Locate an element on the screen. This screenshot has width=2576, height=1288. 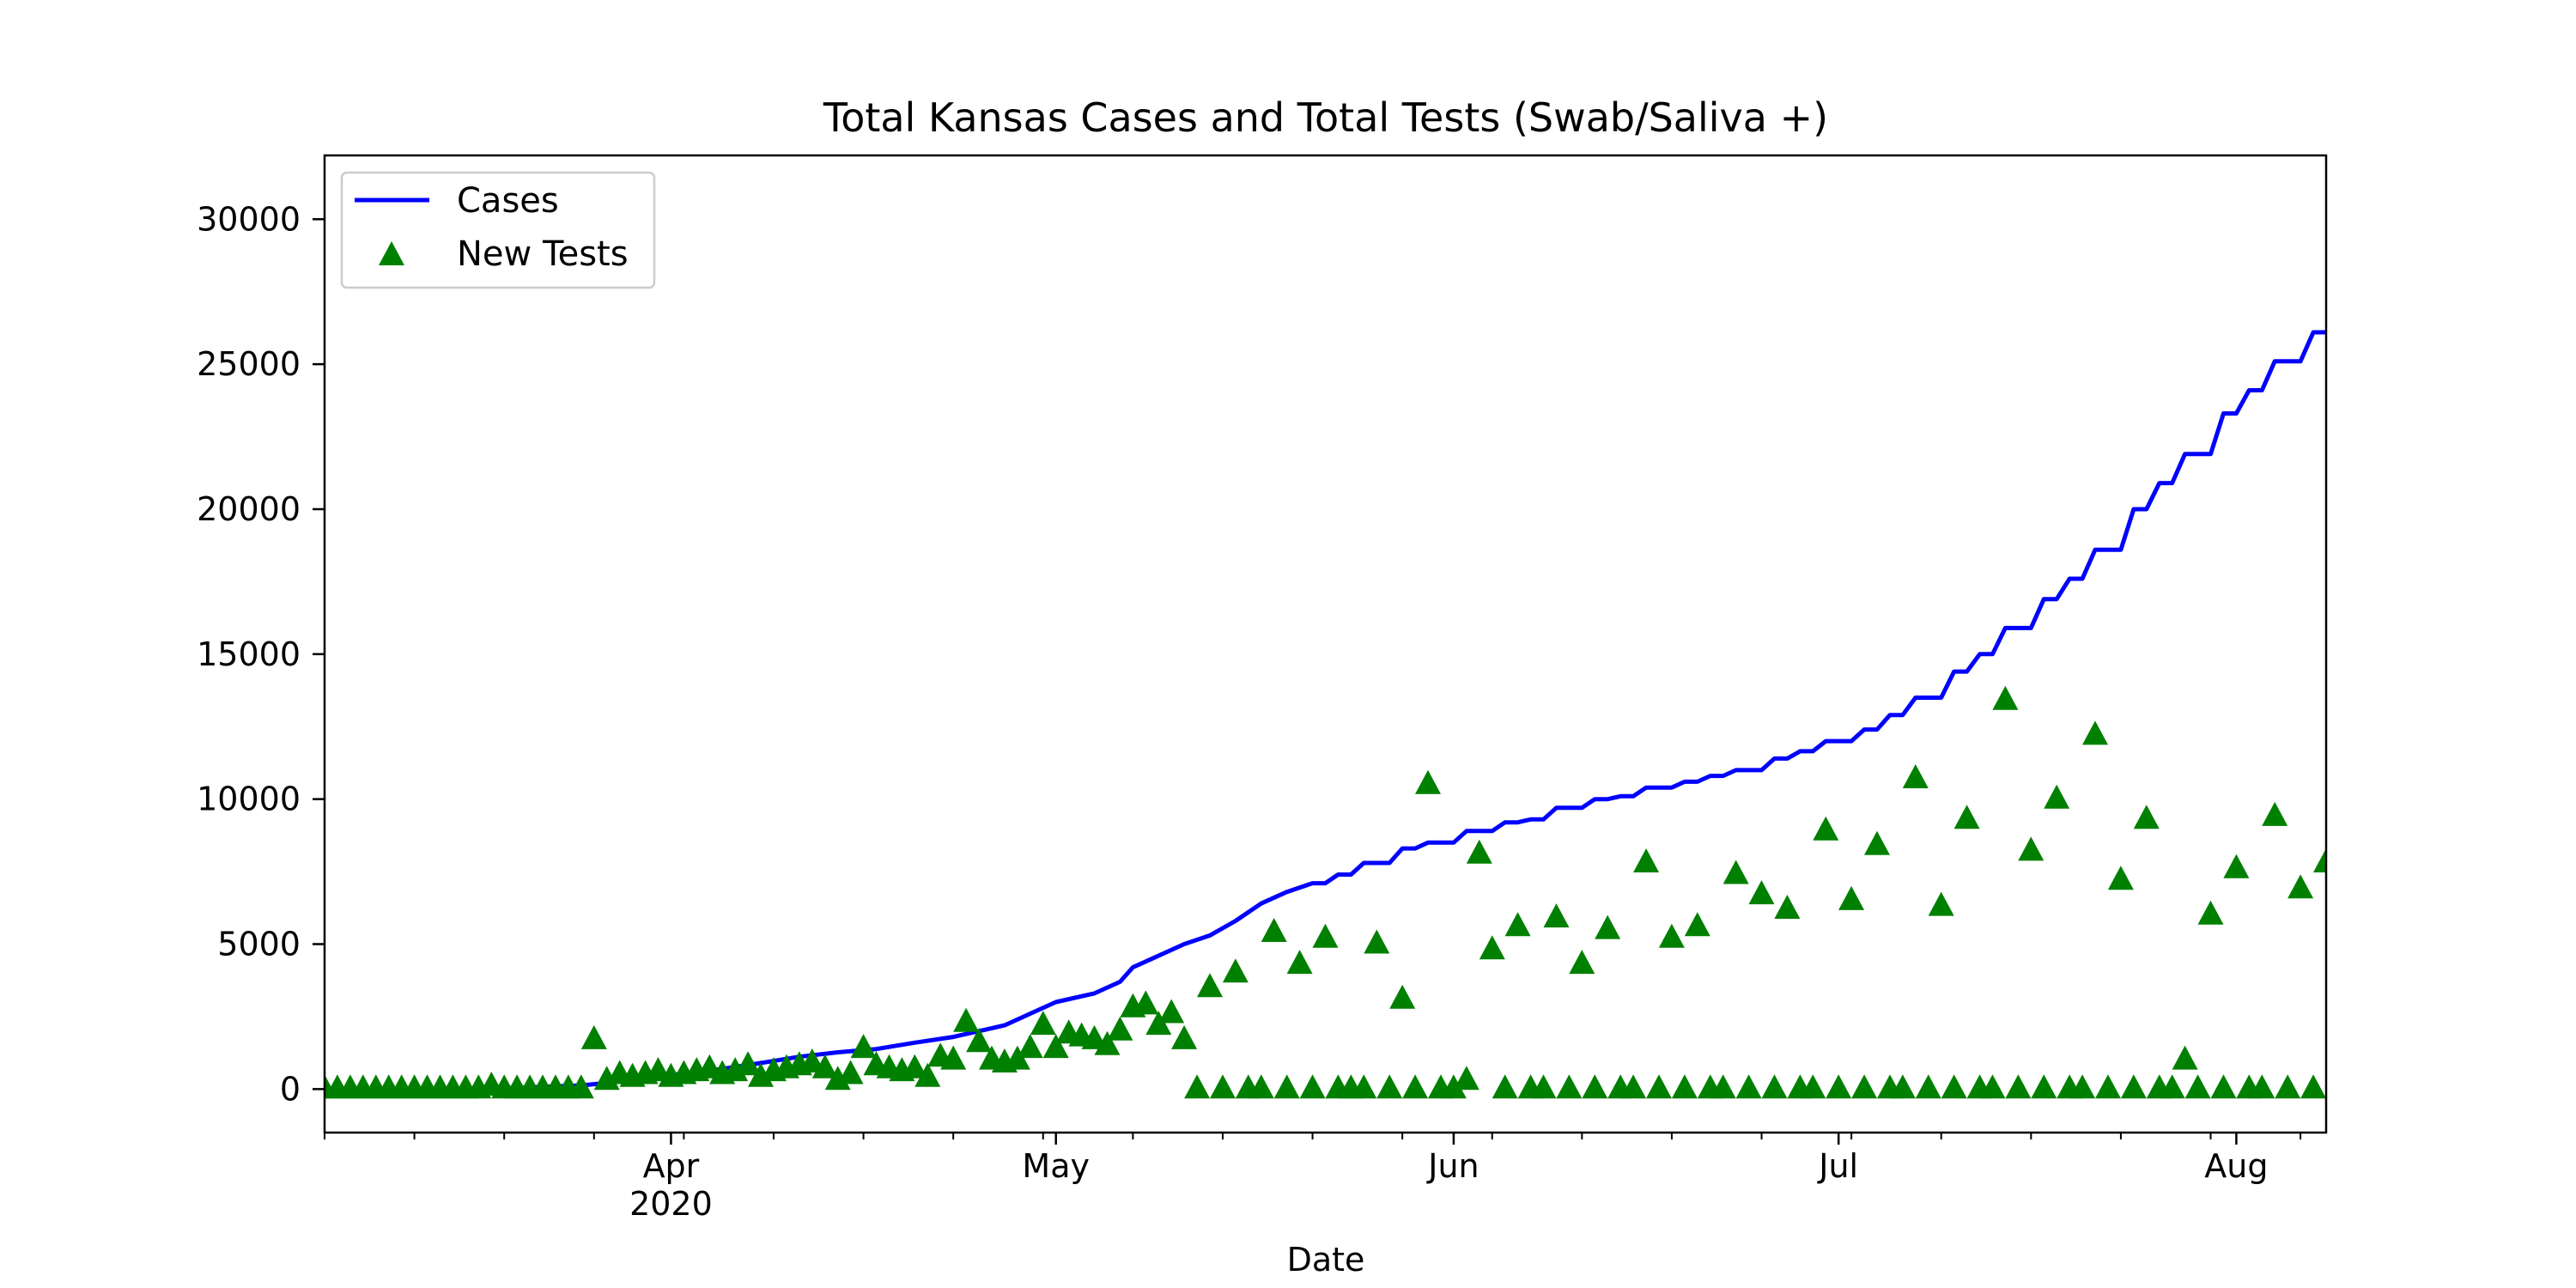
x-tick-label: Aug is located at coordinates (2236, 1166).